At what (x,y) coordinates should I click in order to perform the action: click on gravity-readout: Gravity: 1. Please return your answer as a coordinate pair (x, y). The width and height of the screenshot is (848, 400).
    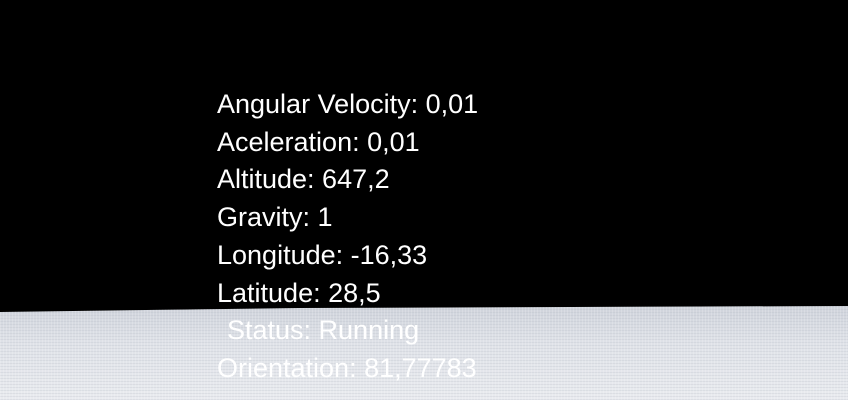
    Looking at the image, I should click on (275, 217).